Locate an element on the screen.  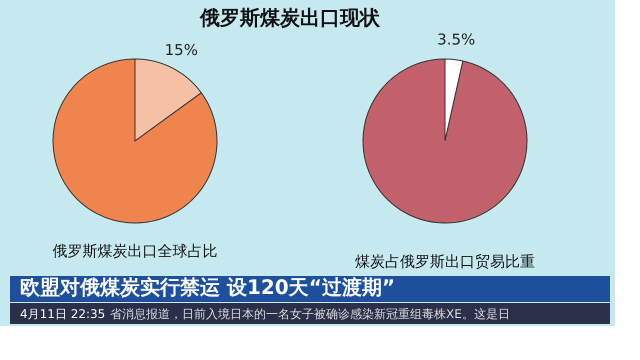
data-label: 3.5% is located at coordinates (456, 39).